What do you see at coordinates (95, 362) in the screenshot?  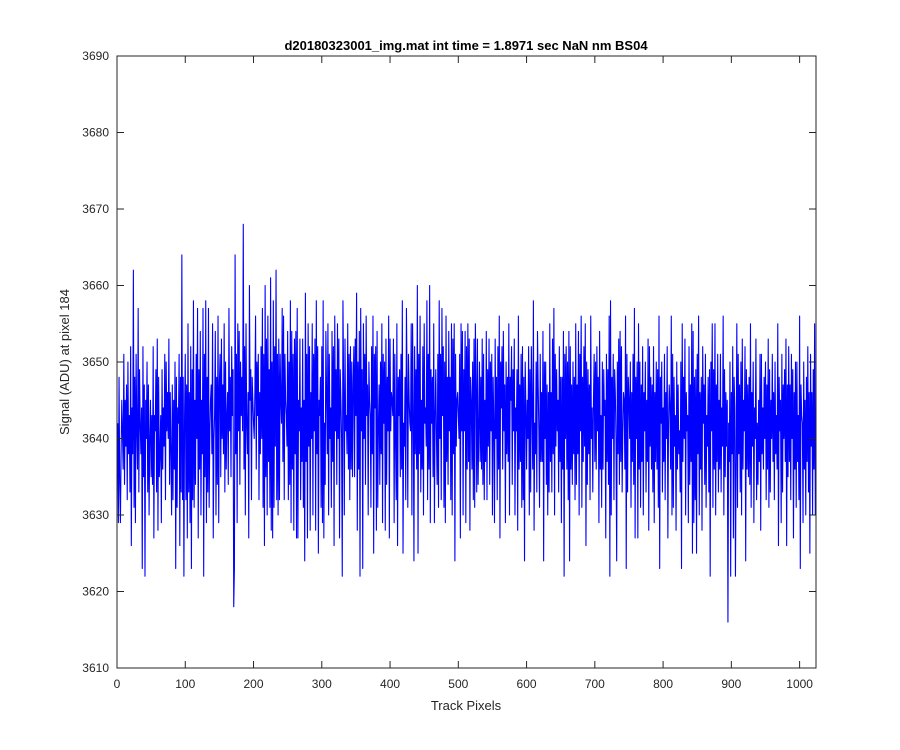 I see `y-tick-label: 3650` at bounding box center [95, 362].